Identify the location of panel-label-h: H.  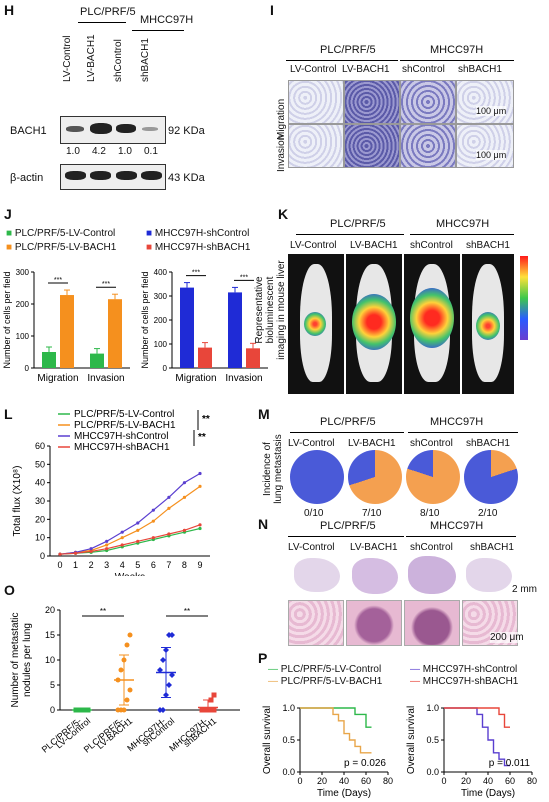
(9, 10).